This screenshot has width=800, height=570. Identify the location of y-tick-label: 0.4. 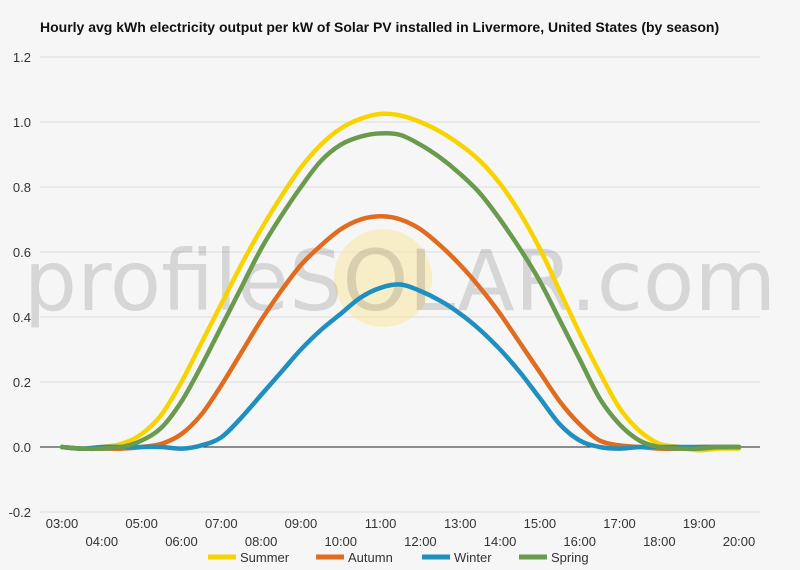
(22, 317).